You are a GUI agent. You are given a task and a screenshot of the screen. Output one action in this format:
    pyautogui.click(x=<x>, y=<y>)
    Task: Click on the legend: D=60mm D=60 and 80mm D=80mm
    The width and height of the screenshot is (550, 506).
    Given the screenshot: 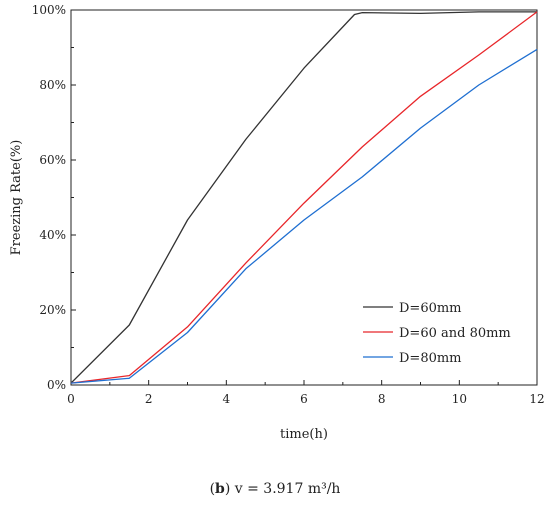 What is the action you would take?
    pyautogui.click(x=437, y=333)
    